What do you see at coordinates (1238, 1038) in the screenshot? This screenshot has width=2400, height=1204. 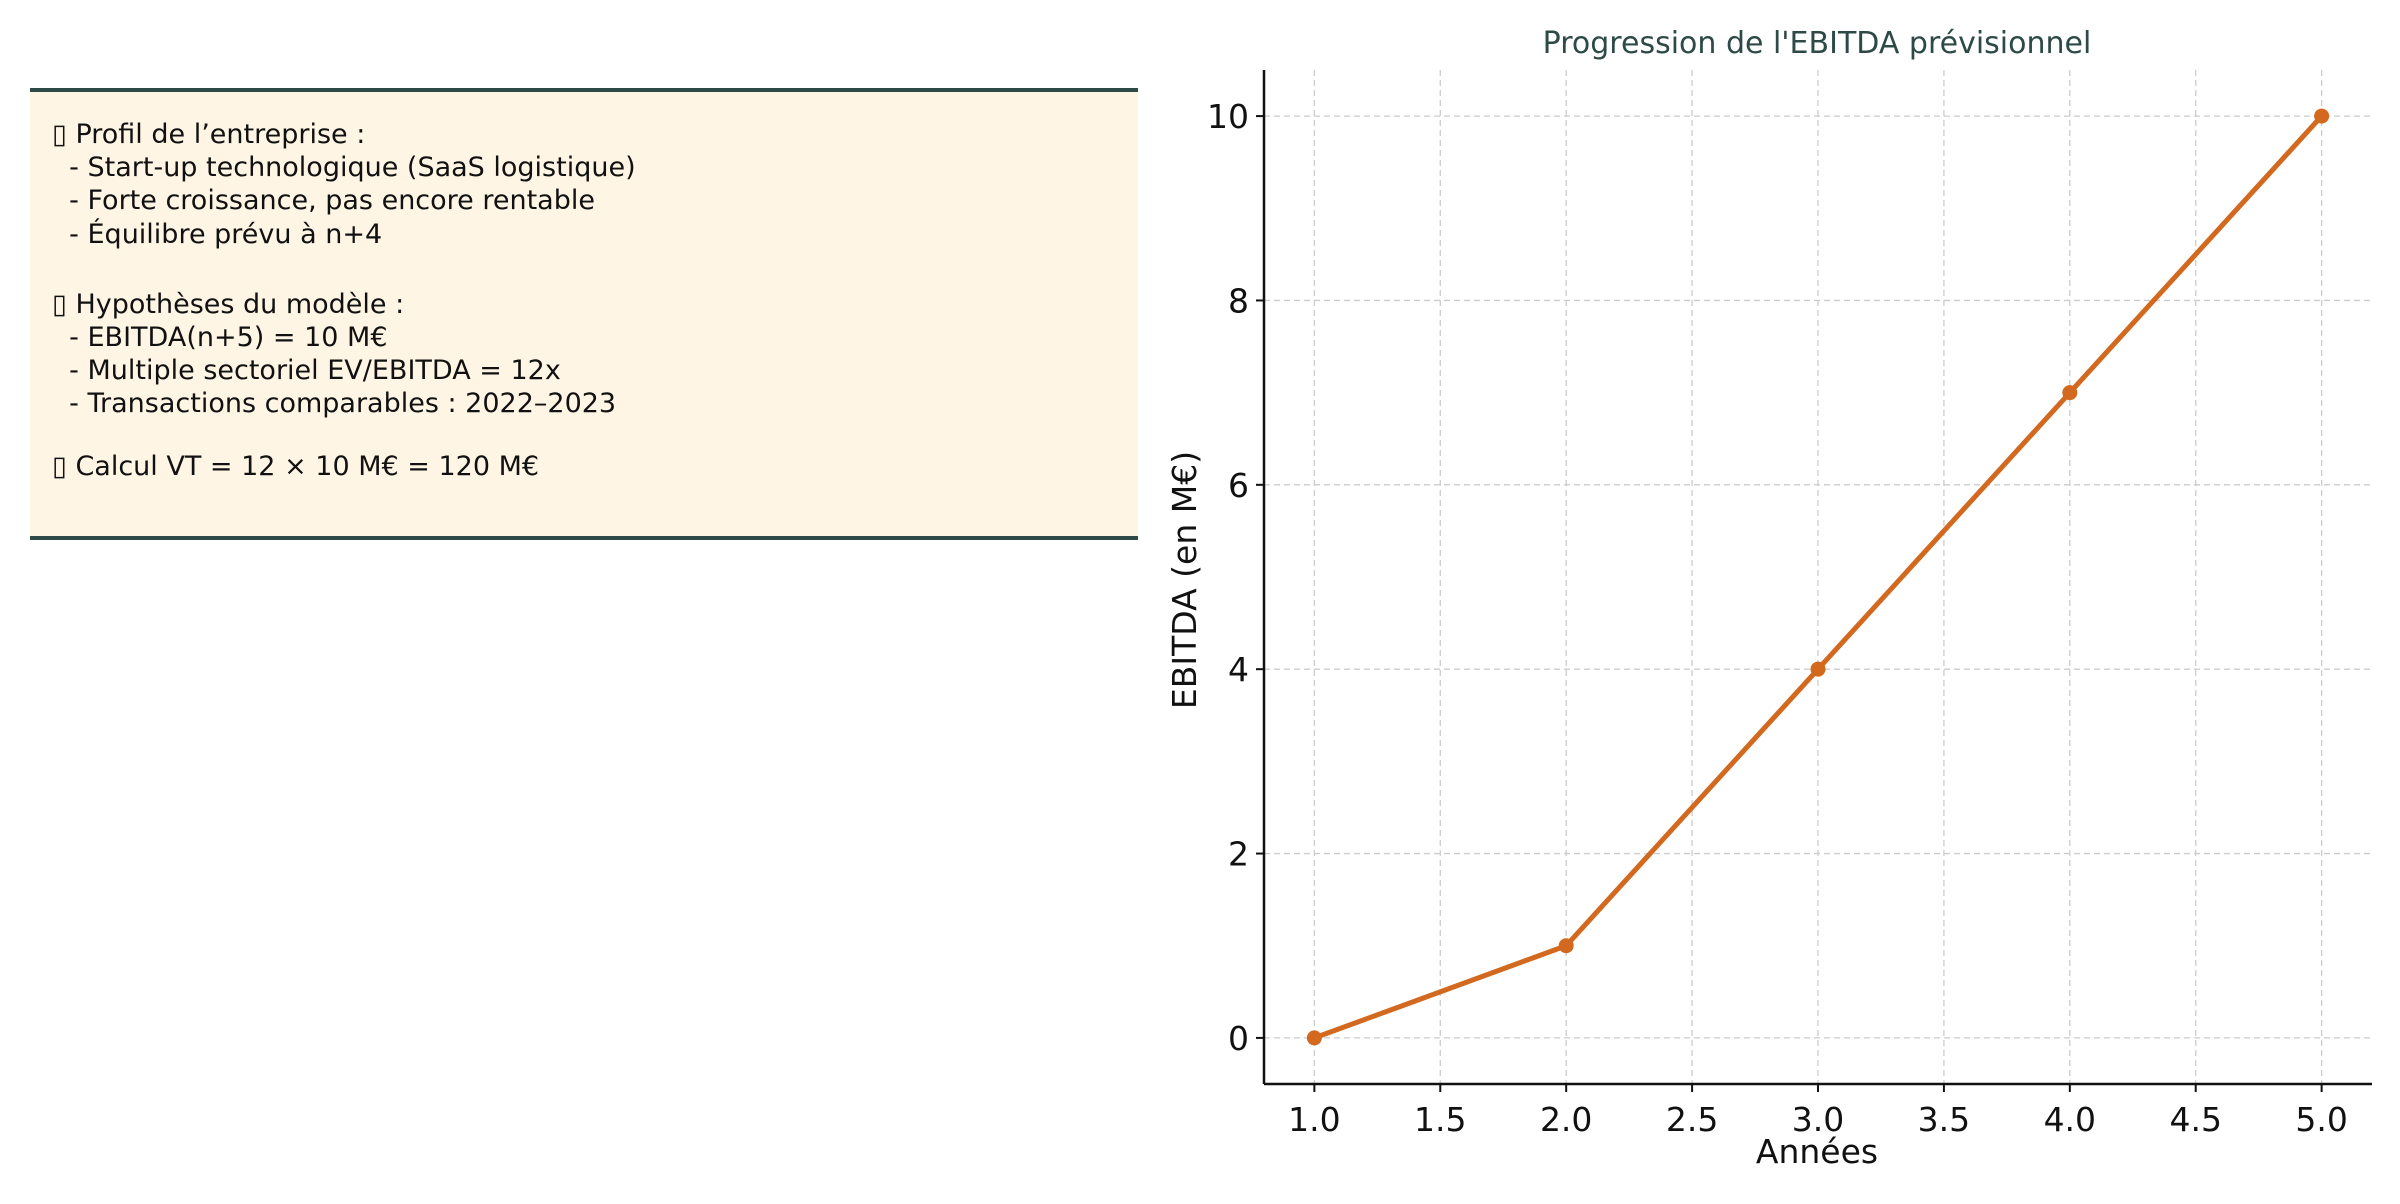 I see `y-tick-label: 0` at bounding box center [1238, 1038].